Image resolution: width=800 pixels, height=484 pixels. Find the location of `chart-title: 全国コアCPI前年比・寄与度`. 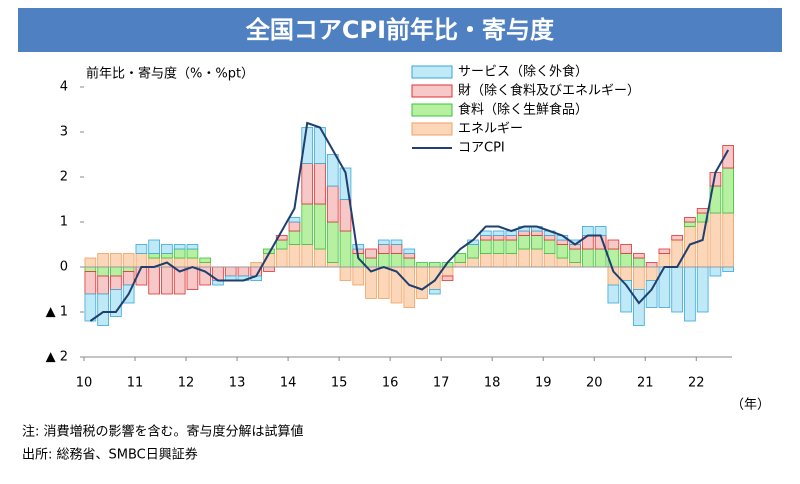

chart-title: 全国コアCPI前年比・寄与度 is located at coordinates (400, 30).